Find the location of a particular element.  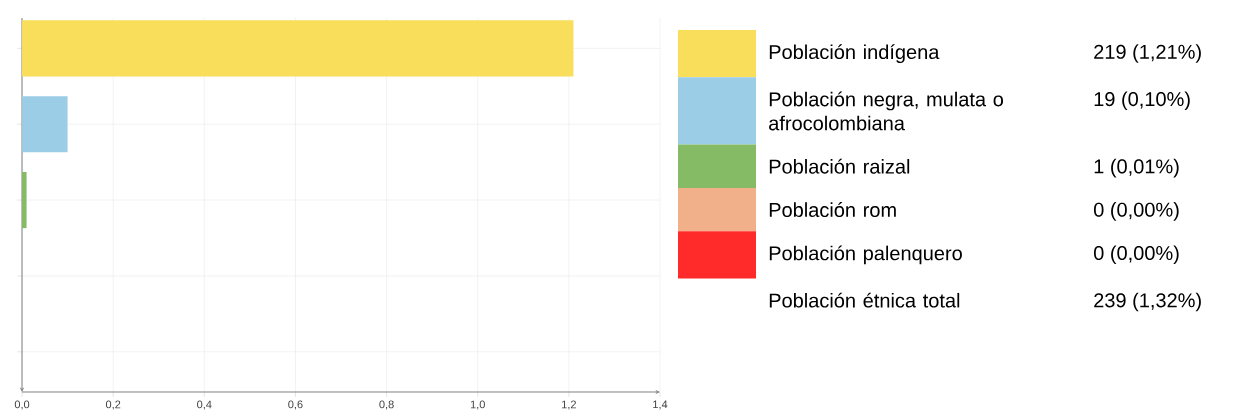

x-tick-label: 1,2 is located at coordinates (569, 405).